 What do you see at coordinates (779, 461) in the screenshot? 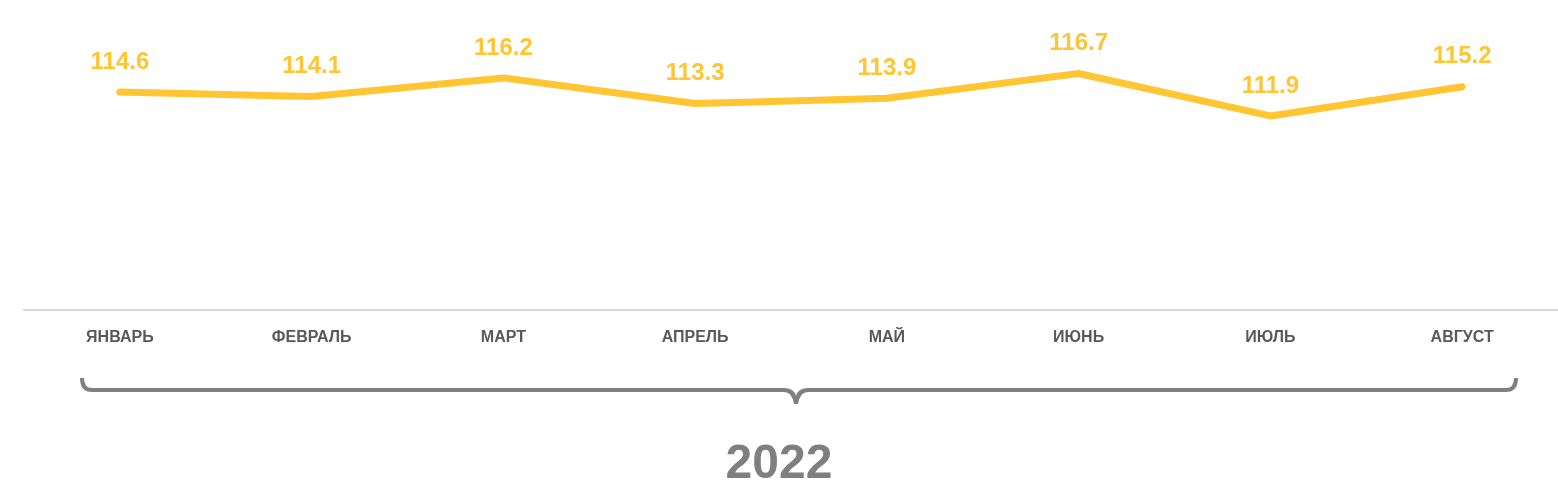
I see `x-axis-title: 2022` at bounding box center [779, 461].